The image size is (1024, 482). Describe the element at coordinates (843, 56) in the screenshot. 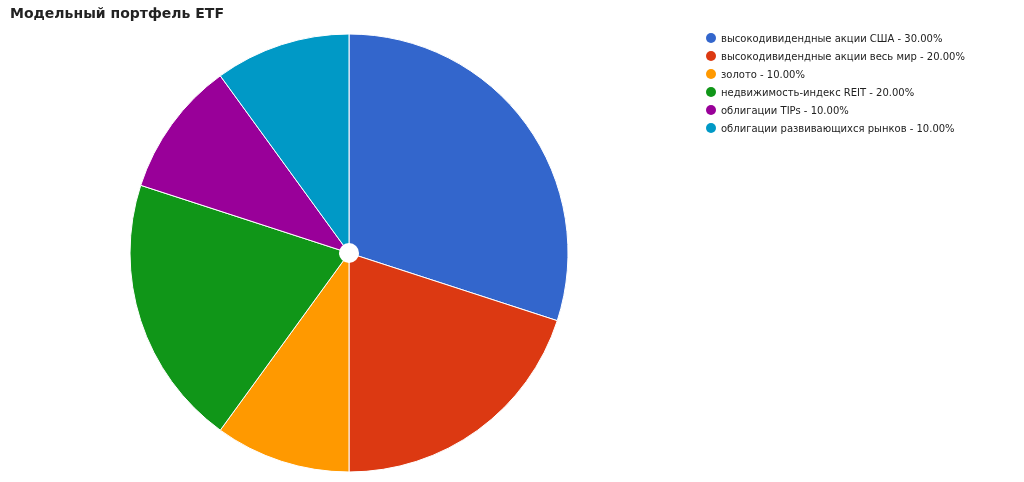

I see `legend-label: высокодивидендные акции весь мир - 20.00%` at that location.